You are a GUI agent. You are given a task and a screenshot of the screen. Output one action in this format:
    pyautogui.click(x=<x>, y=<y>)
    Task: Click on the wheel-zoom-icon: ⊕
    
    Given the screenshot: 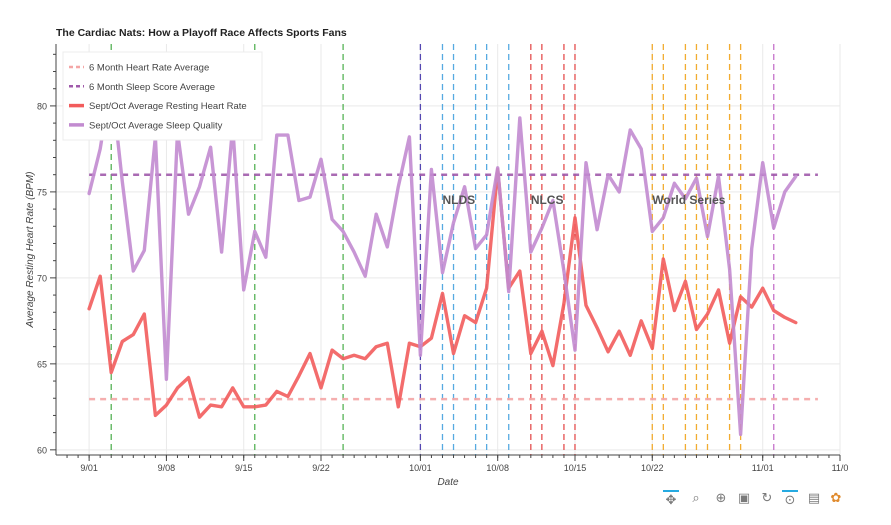 What is the action you would take?
    pyautogui.click(x=721, y=497)
    